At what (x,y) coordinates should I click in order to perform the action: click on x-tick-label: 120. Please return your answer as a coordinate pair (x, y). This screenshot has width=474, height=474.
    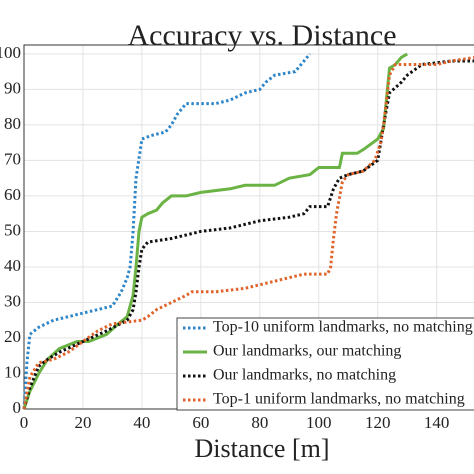
    Looking at the image, I should click on (378, 422).